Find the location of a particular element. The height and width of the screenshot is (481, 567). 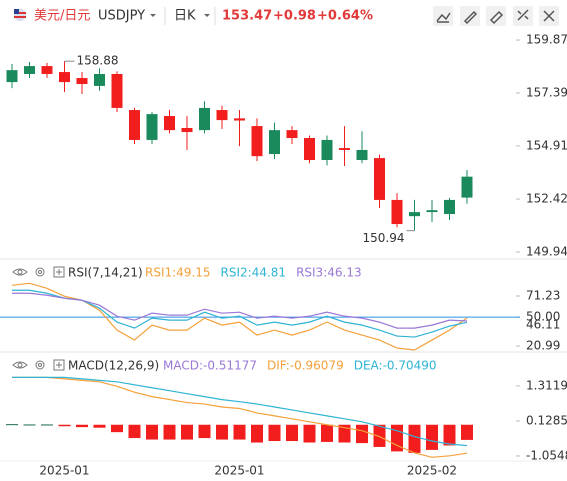

legend-entry: MACD:-0.51177 is located at coordinates (210, 366).